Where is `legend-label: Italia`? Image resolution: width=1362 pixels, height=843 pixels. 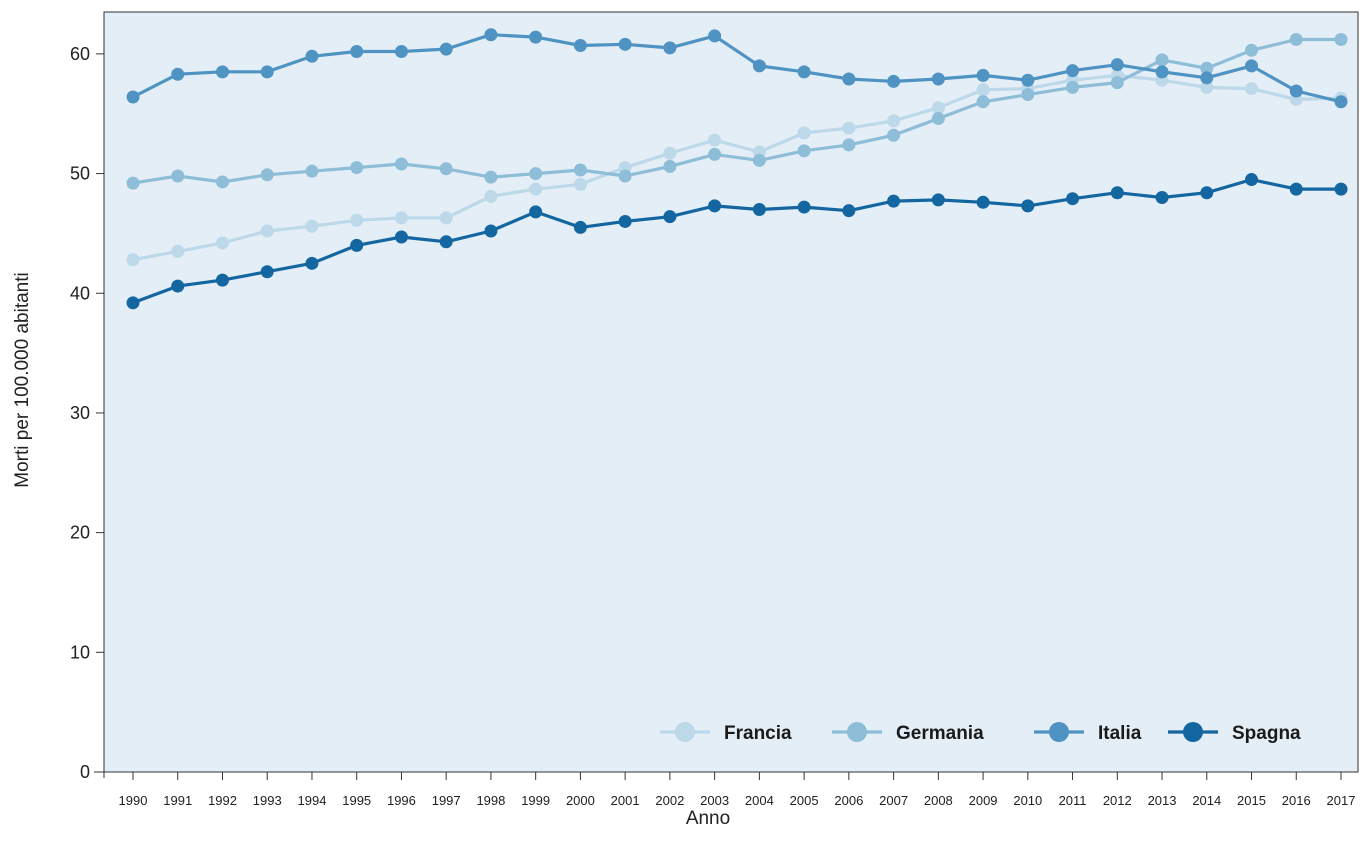
legend-label: Italia is located at coordinates (1120, 733).